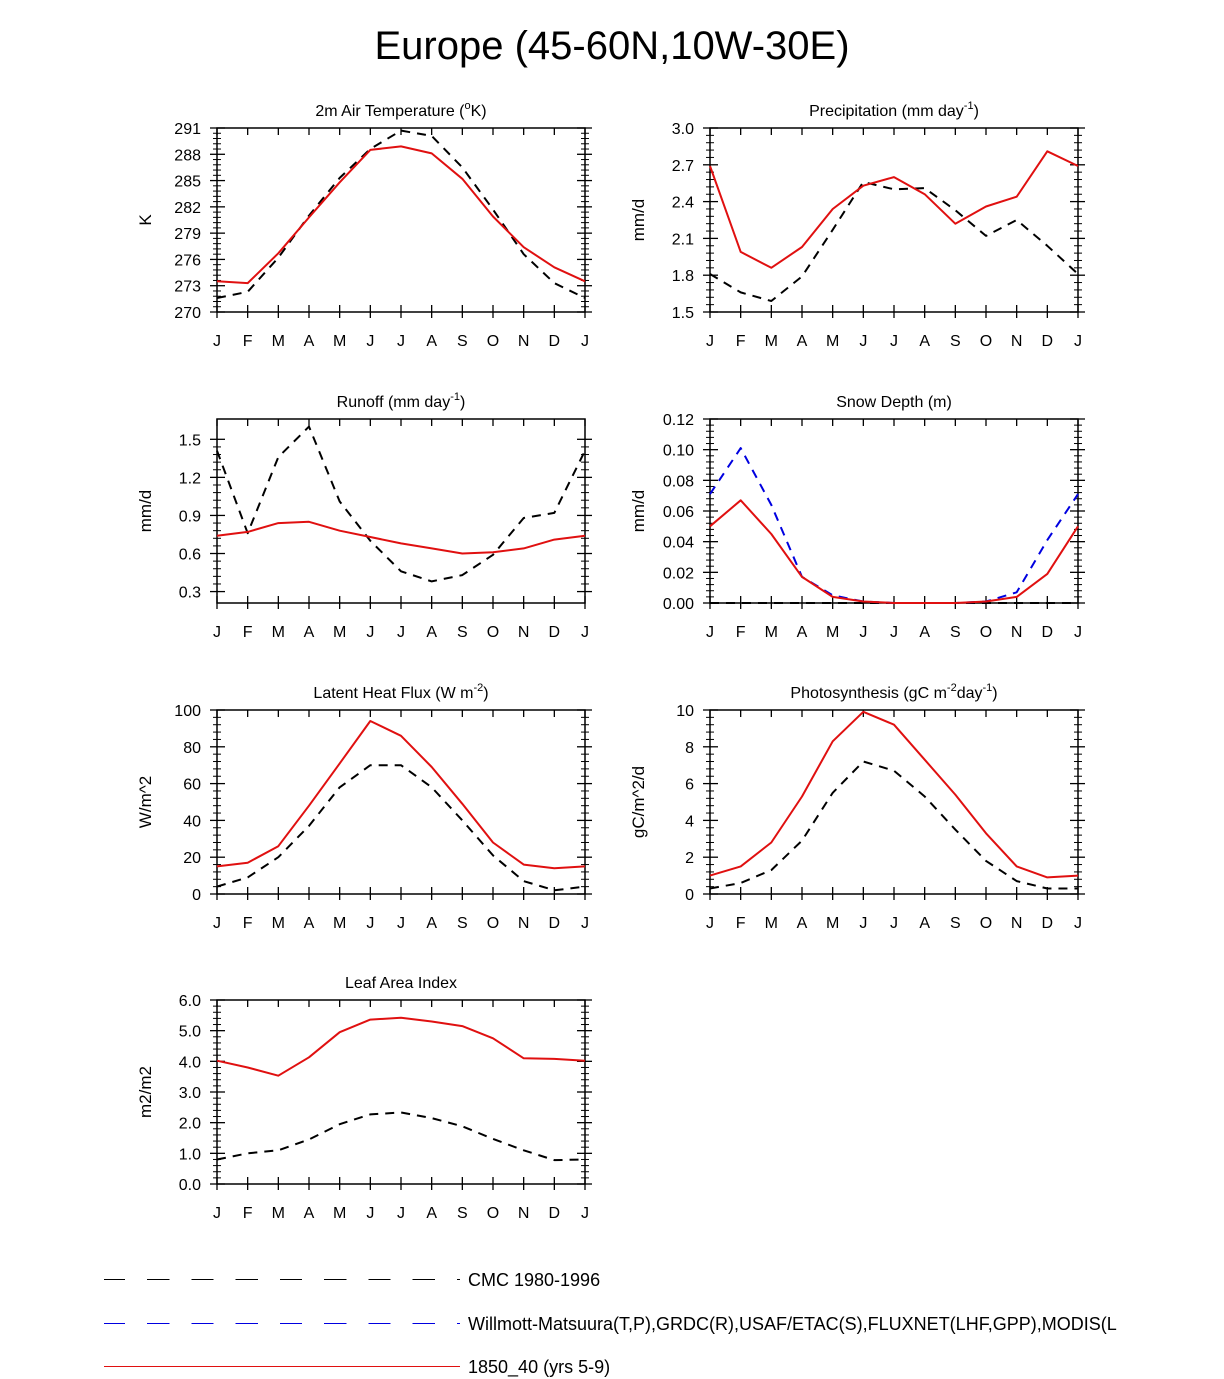 This screenshot has height=1379, width=1224. What do you see at coordinates (689, 895) in the screenshot?
I see `y-tick-label: 0` at bounding box center [689, 895].